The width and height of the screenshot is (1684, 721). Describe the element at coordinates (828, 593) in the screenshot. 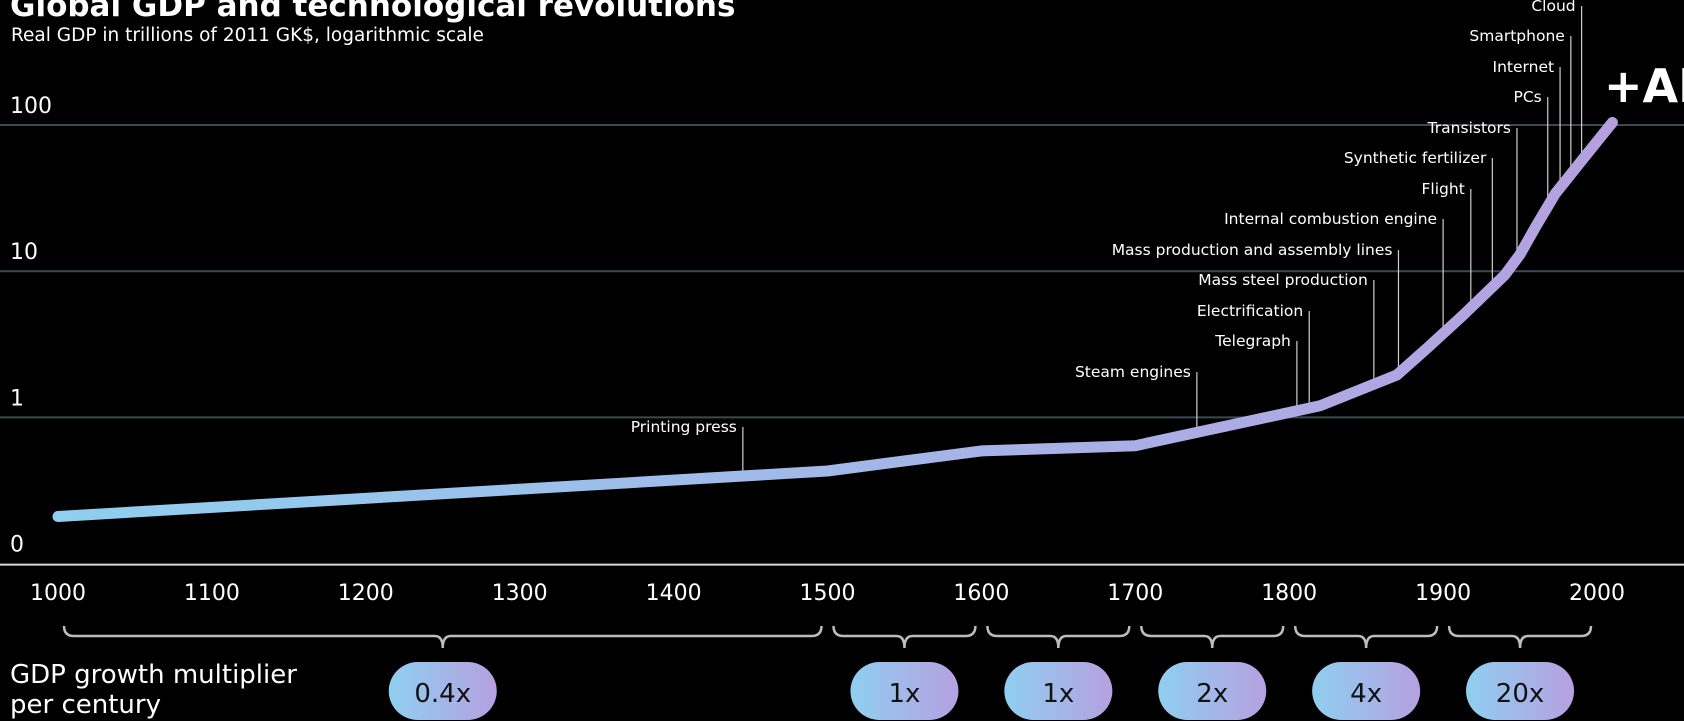

I see `x-tick-label: 1500` at that location.